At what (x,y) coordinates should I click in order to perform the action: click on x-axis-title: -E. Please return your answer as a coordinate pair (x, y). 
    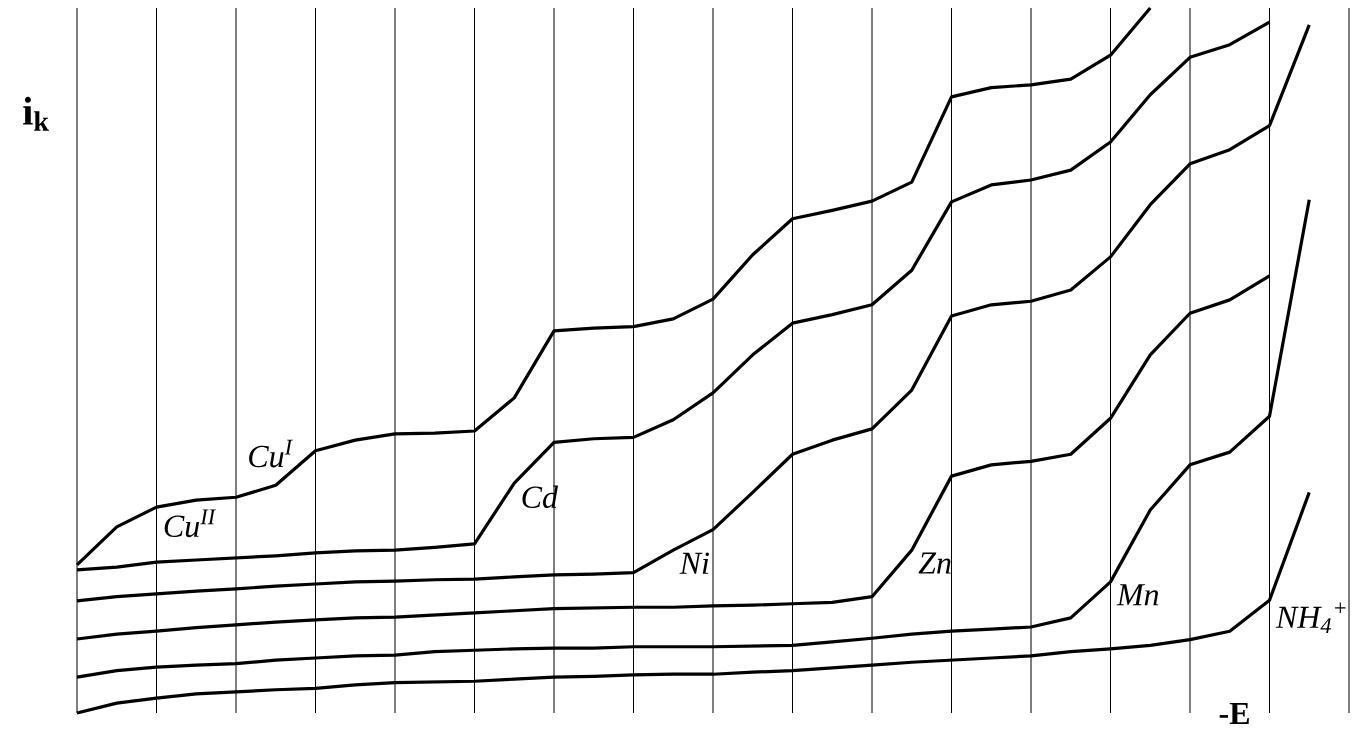
    Looking at the image, I should click on (1234, 713).